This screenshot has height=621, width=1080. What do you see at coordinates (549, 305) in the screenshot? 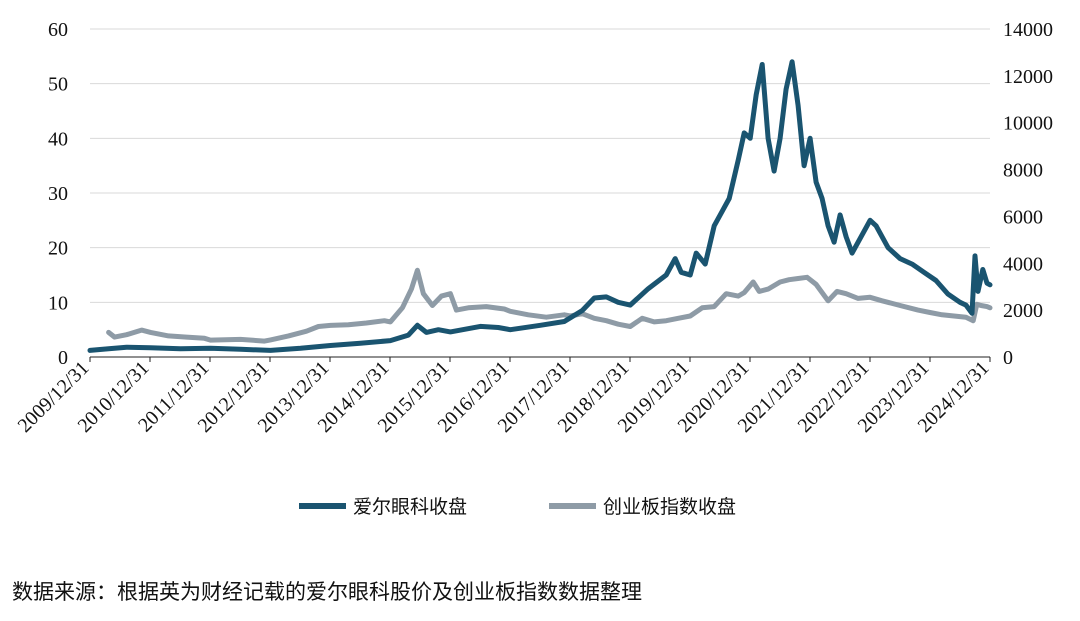
I see `series-line-chinext-index` at bounding box center [549, 305].